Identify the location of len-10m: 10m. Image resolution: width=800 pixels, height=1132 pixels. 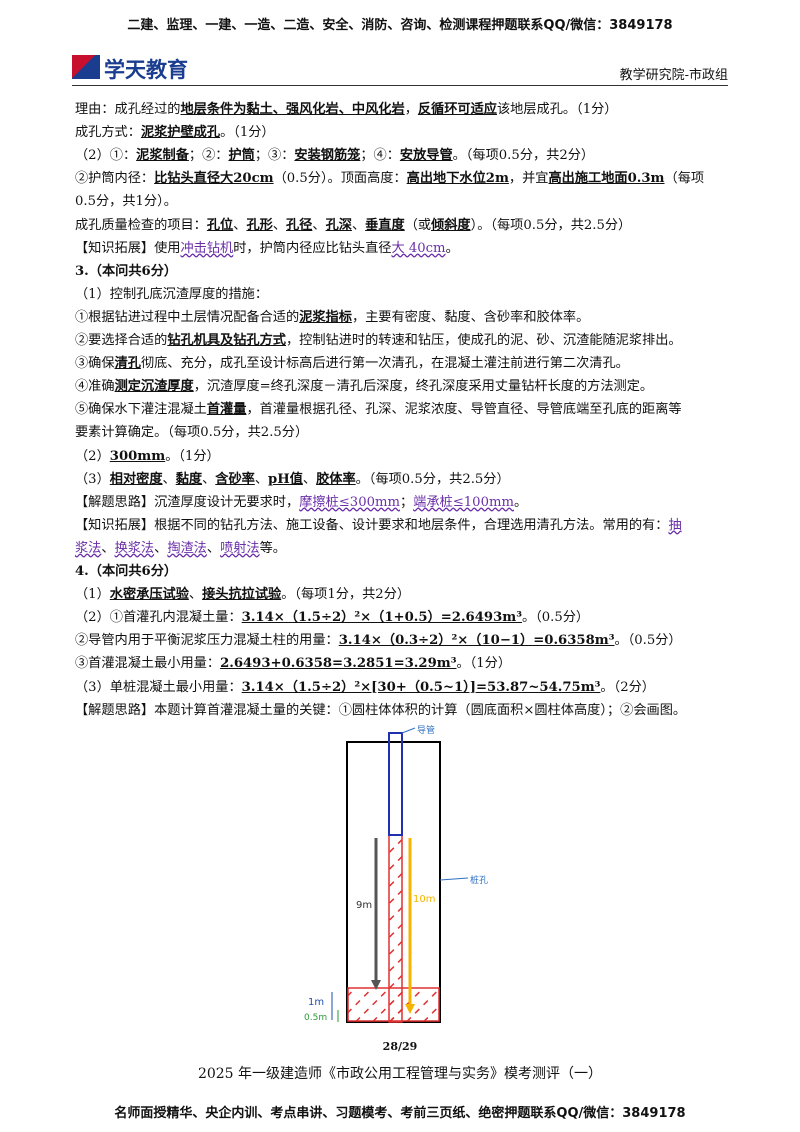
(424, 899).